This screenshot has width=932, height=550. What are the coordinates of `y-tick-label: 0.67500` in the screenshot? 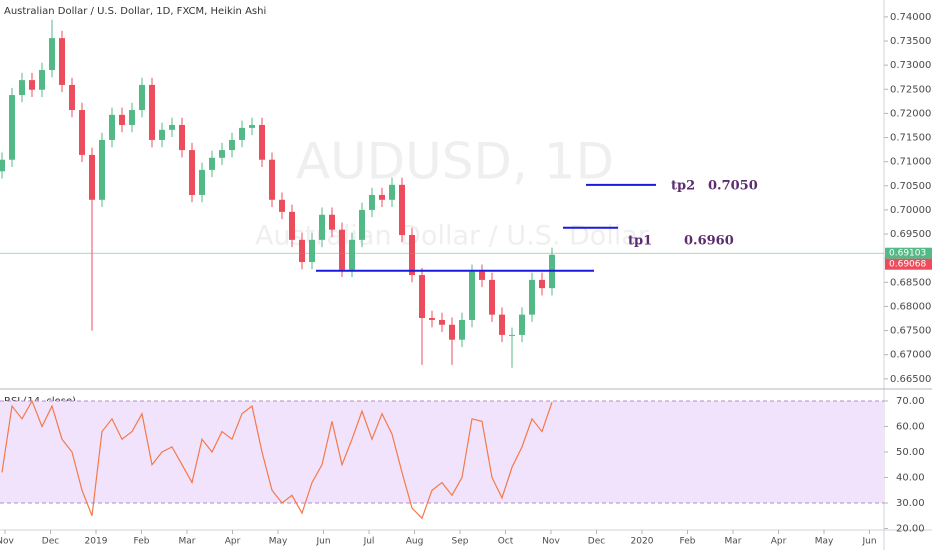 It's located at (910, 331).